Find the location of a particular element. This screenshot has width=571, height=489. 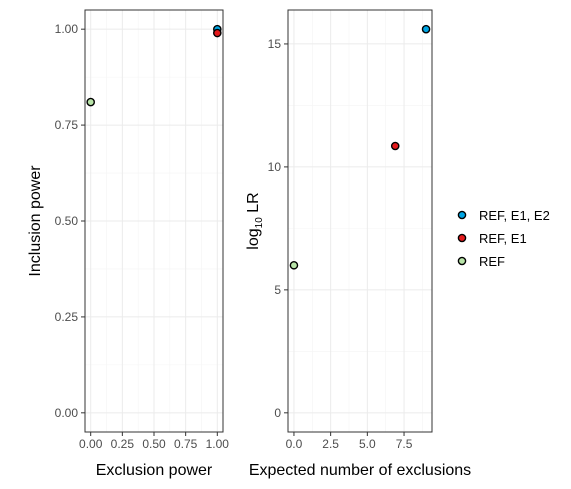

legend-label: REF, E1, E2 is located at coordinates (514, 215).